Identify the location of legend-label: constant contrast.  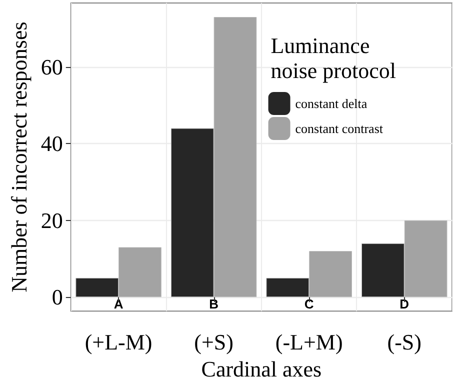
(339, 128).